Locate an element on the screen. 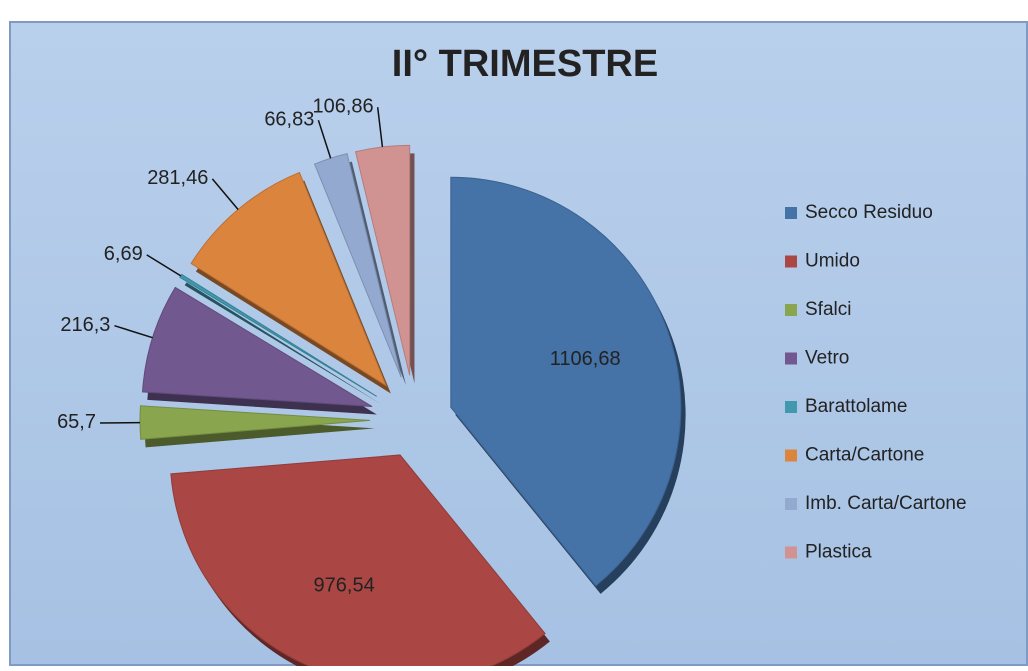 This screenshot has width=1028, height=671. data-label: 1106,68 is located at coordinates (585, 359).